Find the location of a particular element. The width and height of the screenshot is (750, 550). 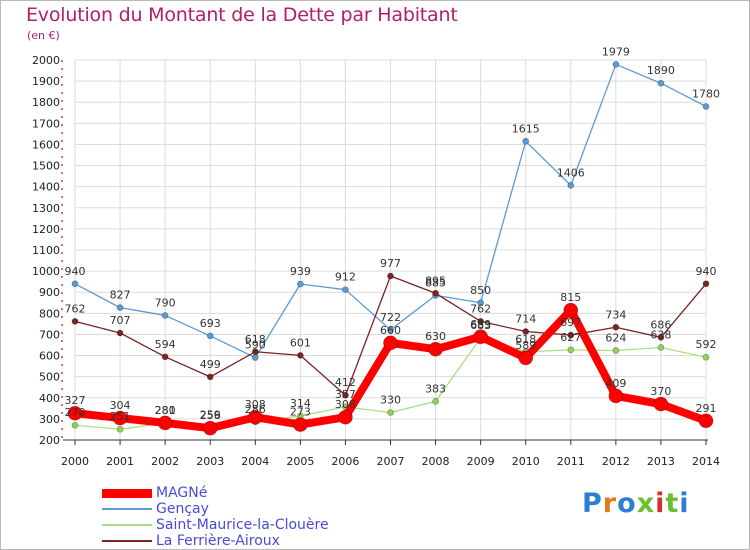

data-label: 660 is located at coordinates (390, 330).